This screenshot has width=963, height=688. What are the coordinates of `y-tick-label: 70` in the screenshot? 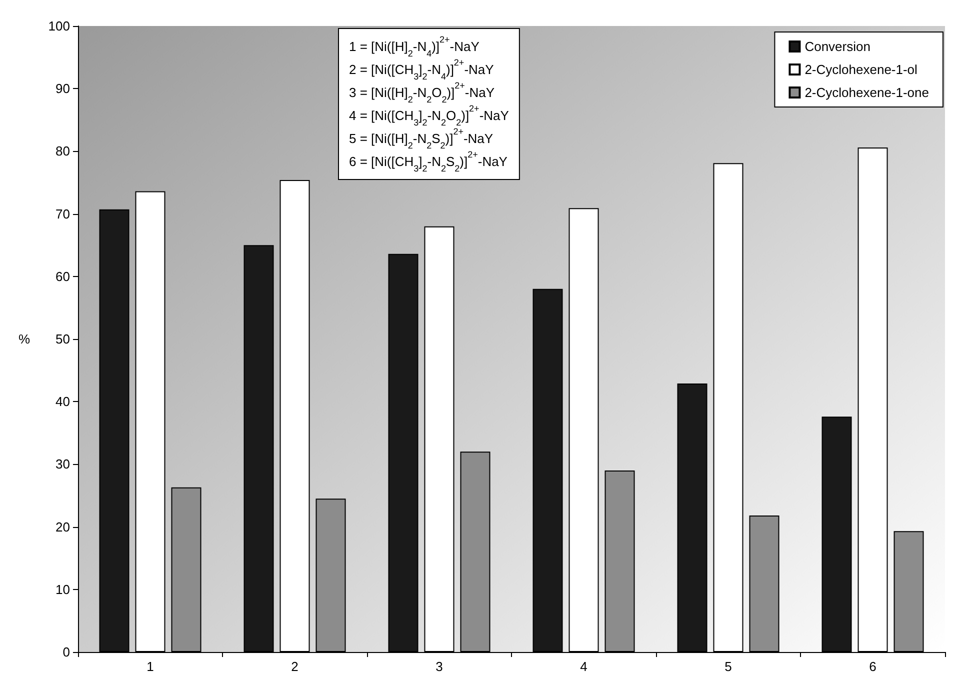 It's located at (63, 214).